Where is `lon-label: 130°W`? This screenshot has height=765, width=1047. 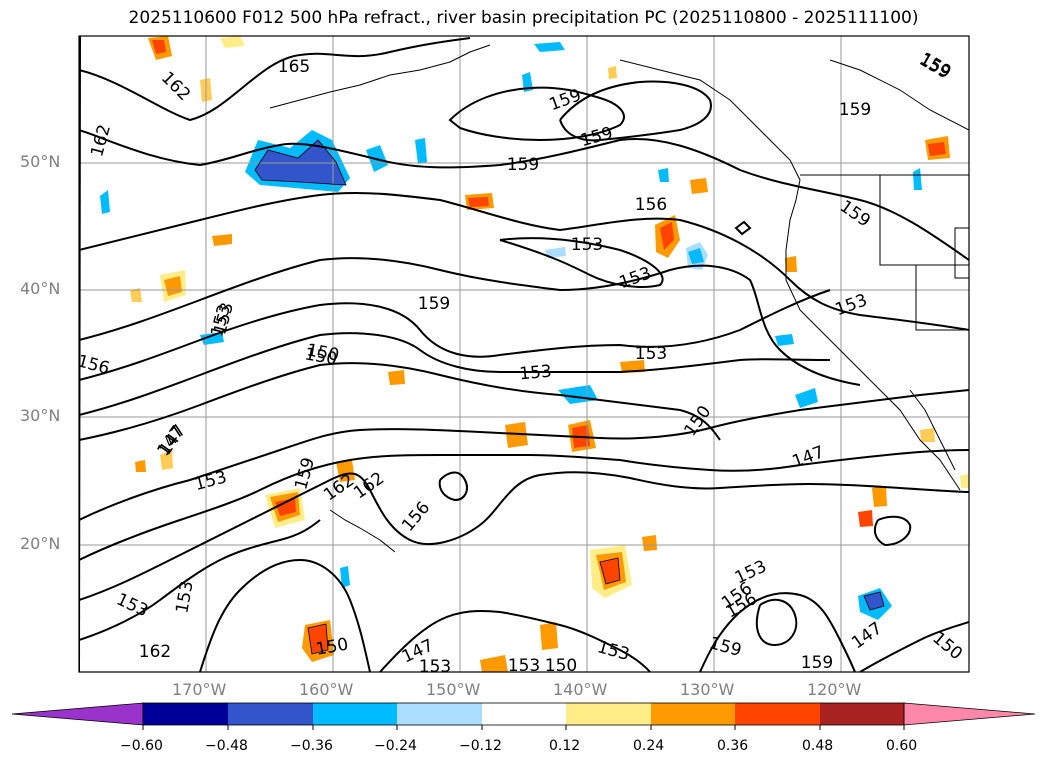
lon-label: 130°W is located at coordinates (707, 689).